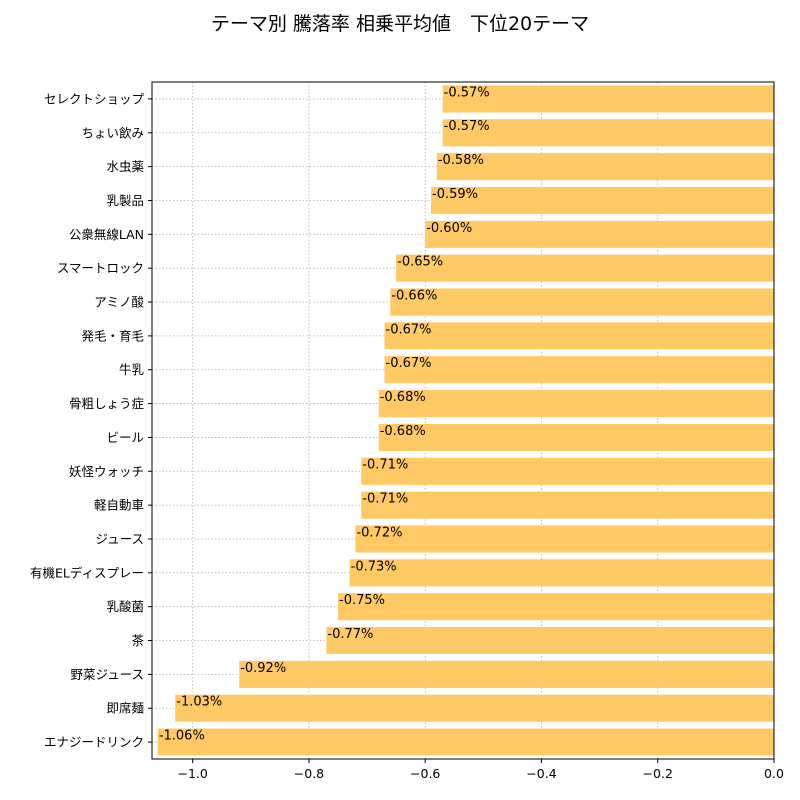 This screenshot has width=800, height=800. Describe the element at coordinates (125, 437) in the screenshot. I see `y-tick-label: ビール` at that location.